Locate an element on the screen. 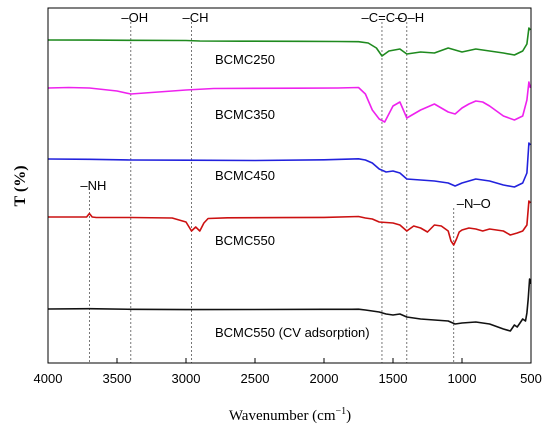 The height and width of the screenshot is (437, 550). series-label-0: BCMC250 is located at coordinates (245, 59).